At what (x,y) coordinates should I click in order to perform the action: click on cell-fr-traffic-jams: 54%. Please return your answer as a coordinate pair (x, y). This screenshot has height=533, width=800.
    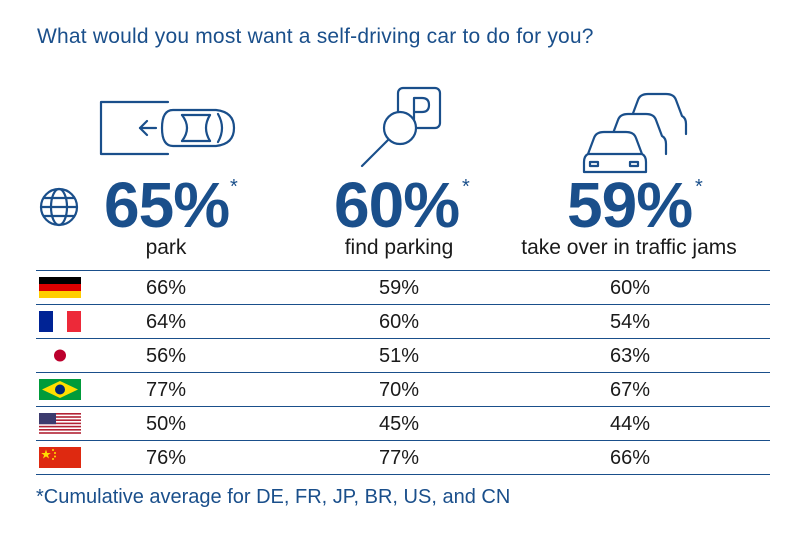
    Looking at the image, I should click on (630, 322).